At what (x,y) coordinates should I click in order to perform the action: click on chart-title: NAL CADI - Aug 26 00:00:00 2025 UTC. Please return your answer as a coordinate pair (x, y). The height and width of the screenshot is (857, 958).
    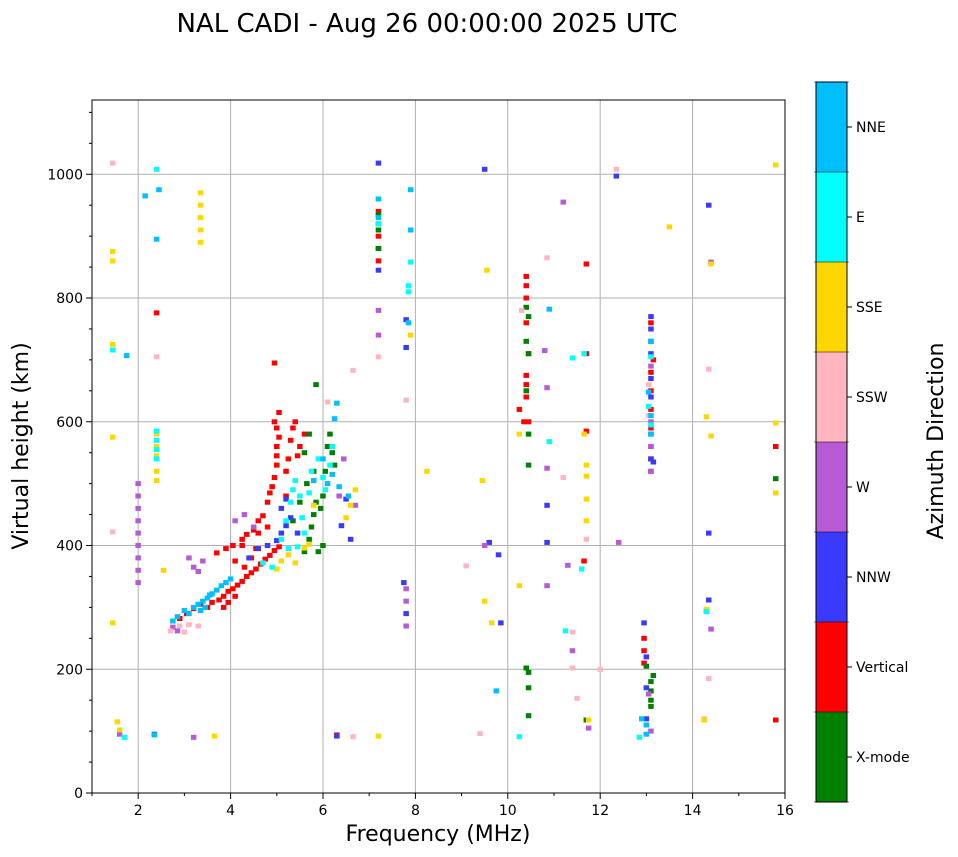
    Looking at the image, I should click on (427, 24).